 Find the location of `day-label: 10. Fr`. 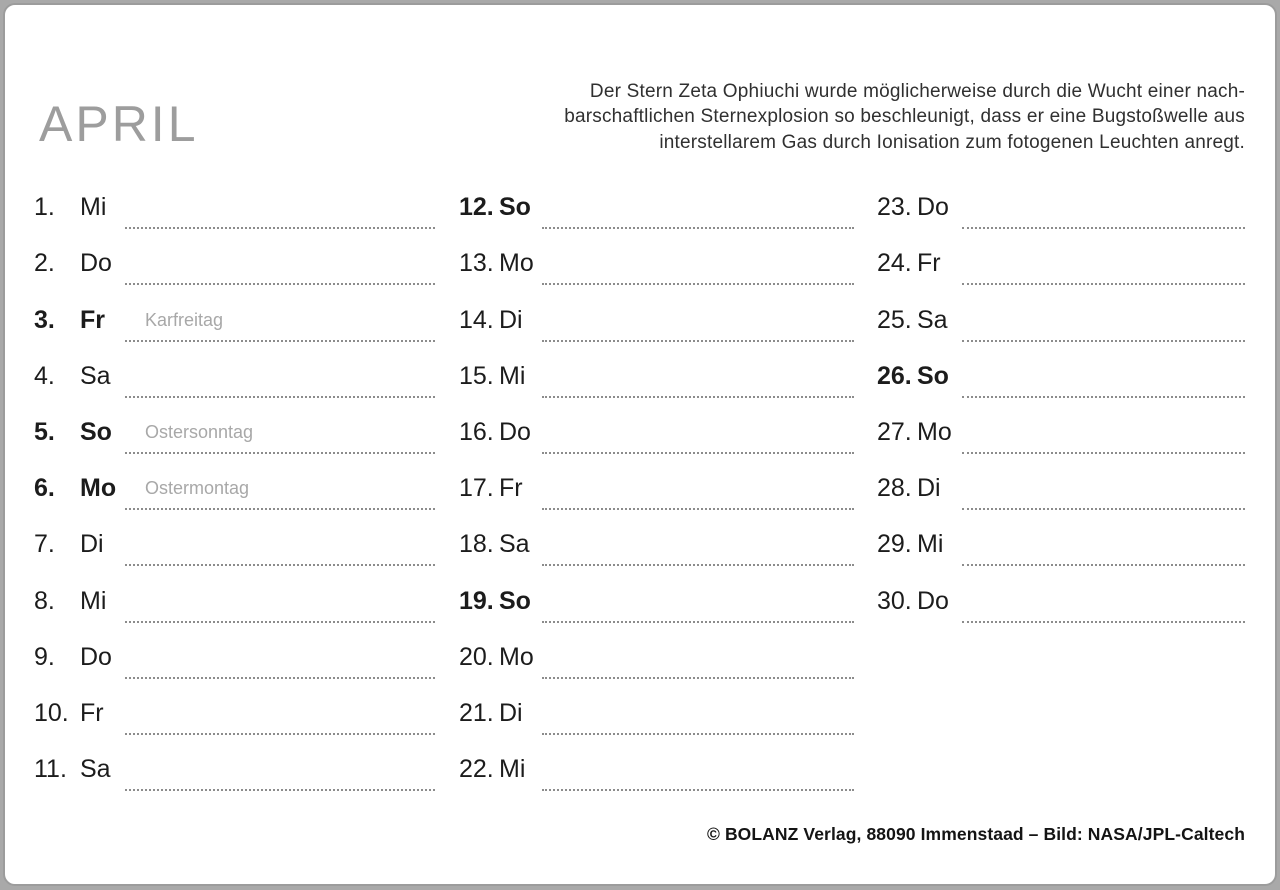

day-label: 10. Fr is located at coordinates (79, 707).